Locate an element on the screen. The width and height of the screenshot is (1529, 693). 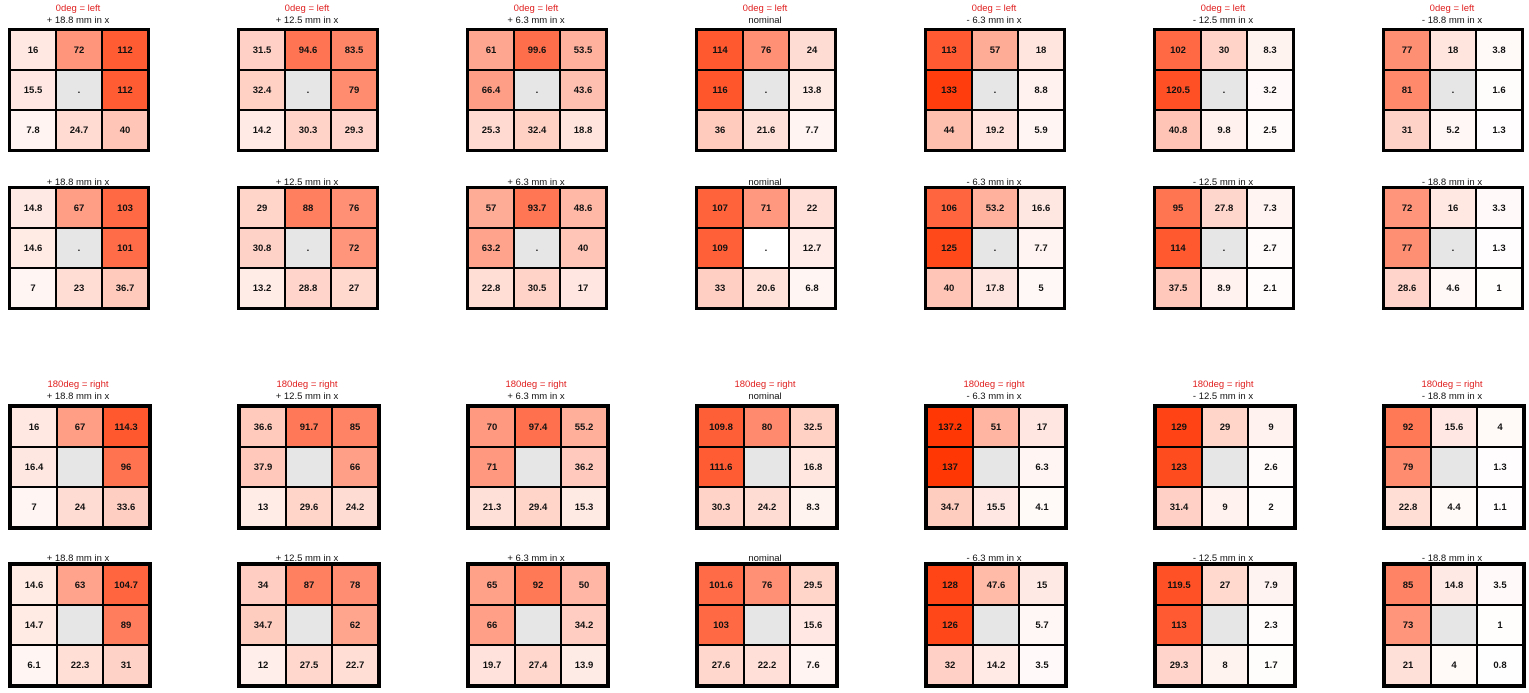
offset-label: nominal is located at coordinates (765, 558).